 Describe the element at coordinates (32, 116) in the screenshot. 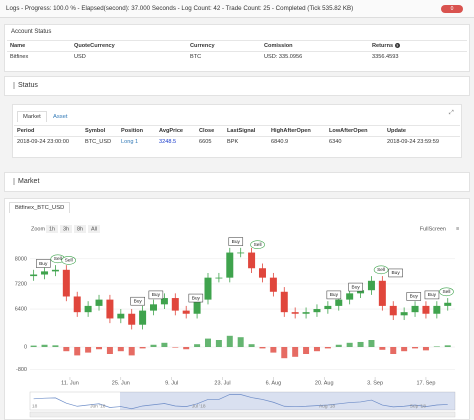

I see `tab: Market` at that location.